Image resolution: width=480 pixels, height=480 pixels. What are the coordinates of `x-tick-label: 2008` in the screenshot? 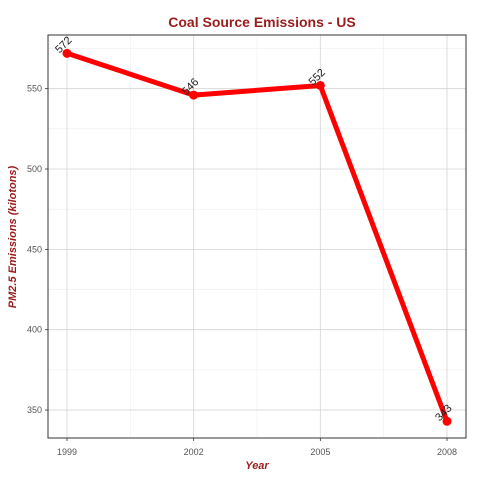 It's located at (447, 452).